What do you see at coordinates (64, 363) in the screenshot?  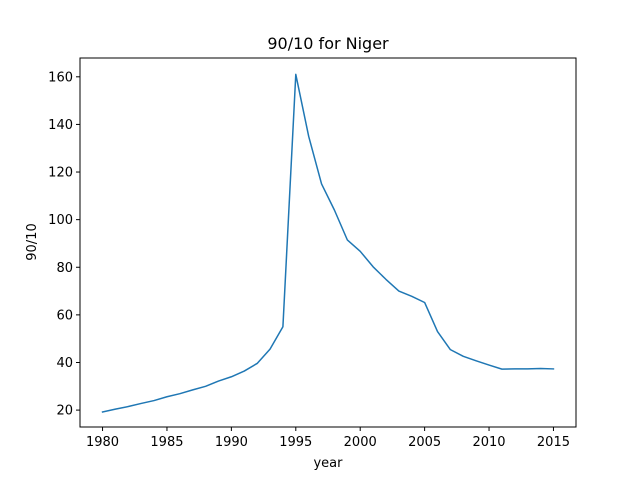 I see `y-tick-label: 40` at bounding box center [64, 363].